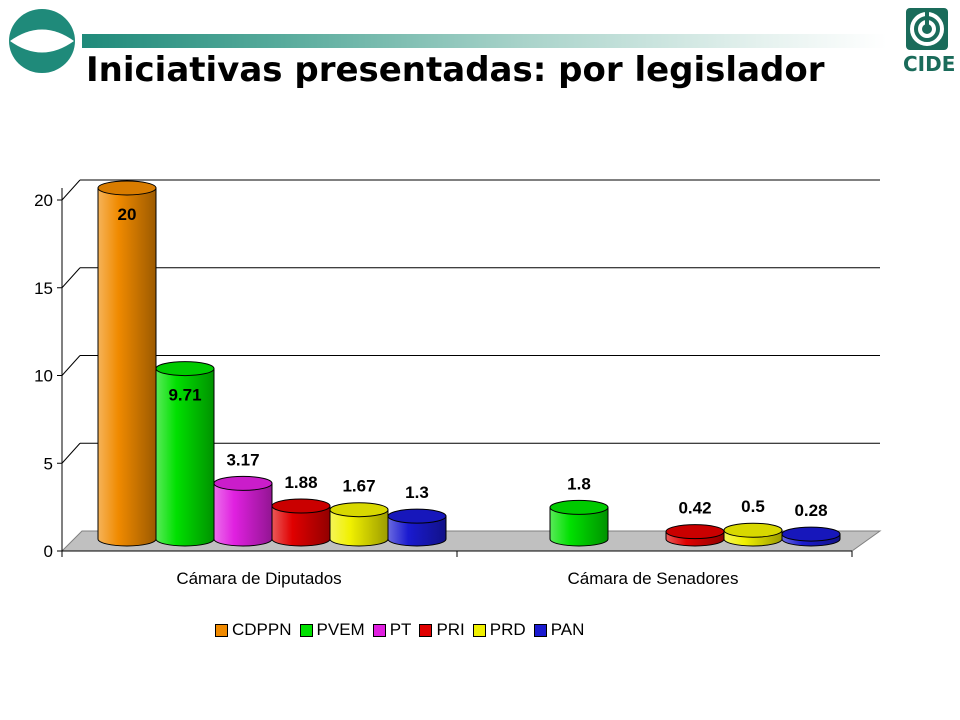 The height and width of the screenshot is (720, 960). I want to click on legend-label: PT, so click(400, 629).